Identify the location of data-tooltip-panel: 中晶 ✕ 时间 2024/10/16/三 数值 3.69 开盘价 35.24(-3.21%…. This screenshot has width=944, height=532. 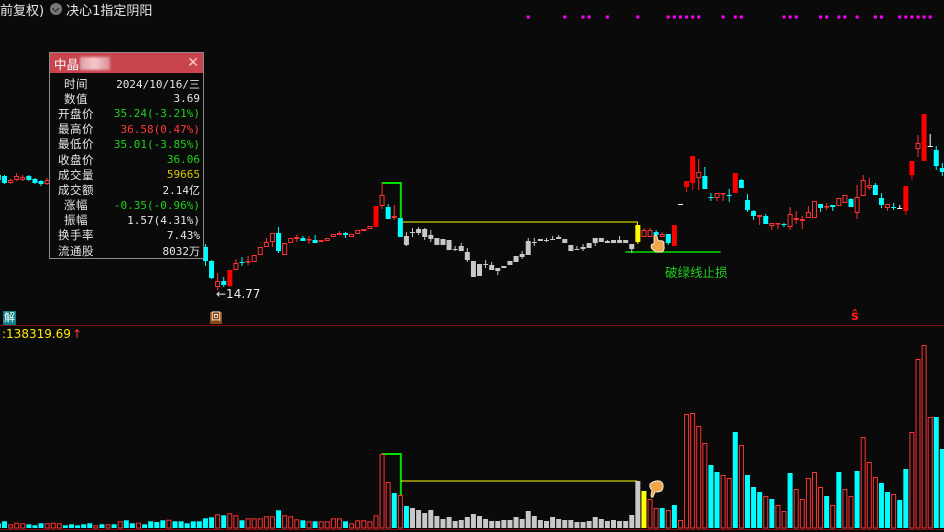
(126, 155).